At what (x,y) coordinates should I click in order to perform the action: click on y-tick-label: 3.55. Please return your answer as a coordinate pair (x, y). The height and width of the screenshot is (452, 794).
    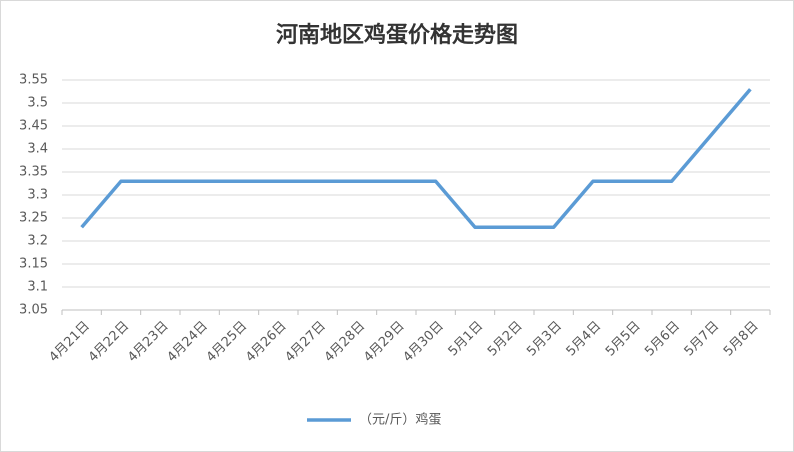
    Looking at the image, I should click on (33, 80).